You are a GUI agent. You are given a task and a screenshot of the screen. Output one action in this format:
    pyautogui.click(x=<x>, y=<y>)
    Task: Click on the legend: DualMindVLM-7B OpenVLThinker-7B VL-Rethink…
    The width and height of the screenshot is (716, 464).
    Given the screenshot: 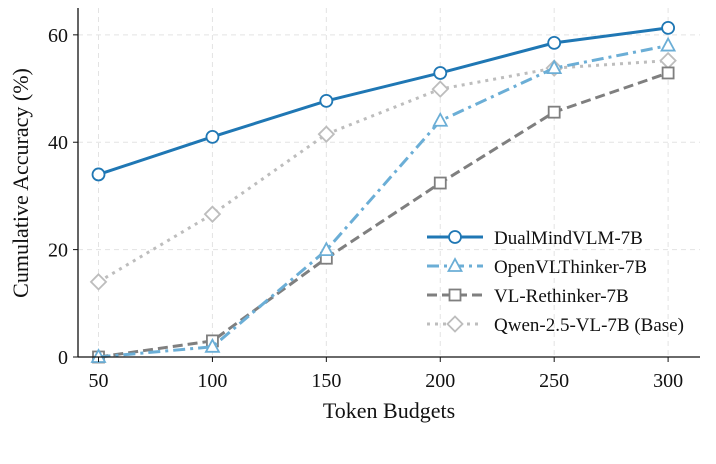 What is the action you would take?
    pyautogui.click(x=555, y=282)
    